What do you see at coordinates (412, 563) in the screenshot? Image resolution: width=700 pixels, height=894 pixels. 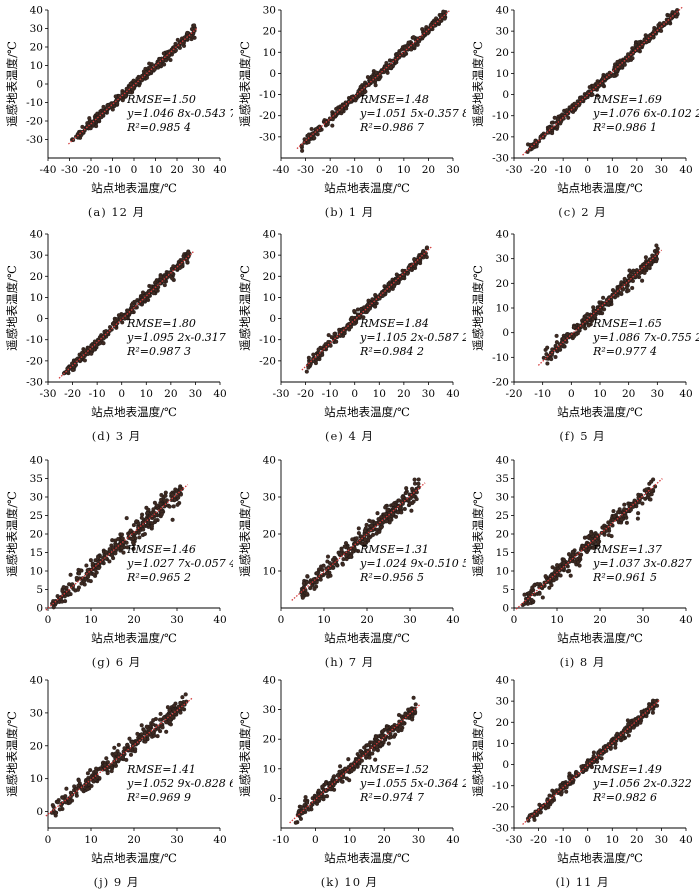 I see `fit-equation: y=1.024 9x-0.510 5` at bounding box center [412, 563].